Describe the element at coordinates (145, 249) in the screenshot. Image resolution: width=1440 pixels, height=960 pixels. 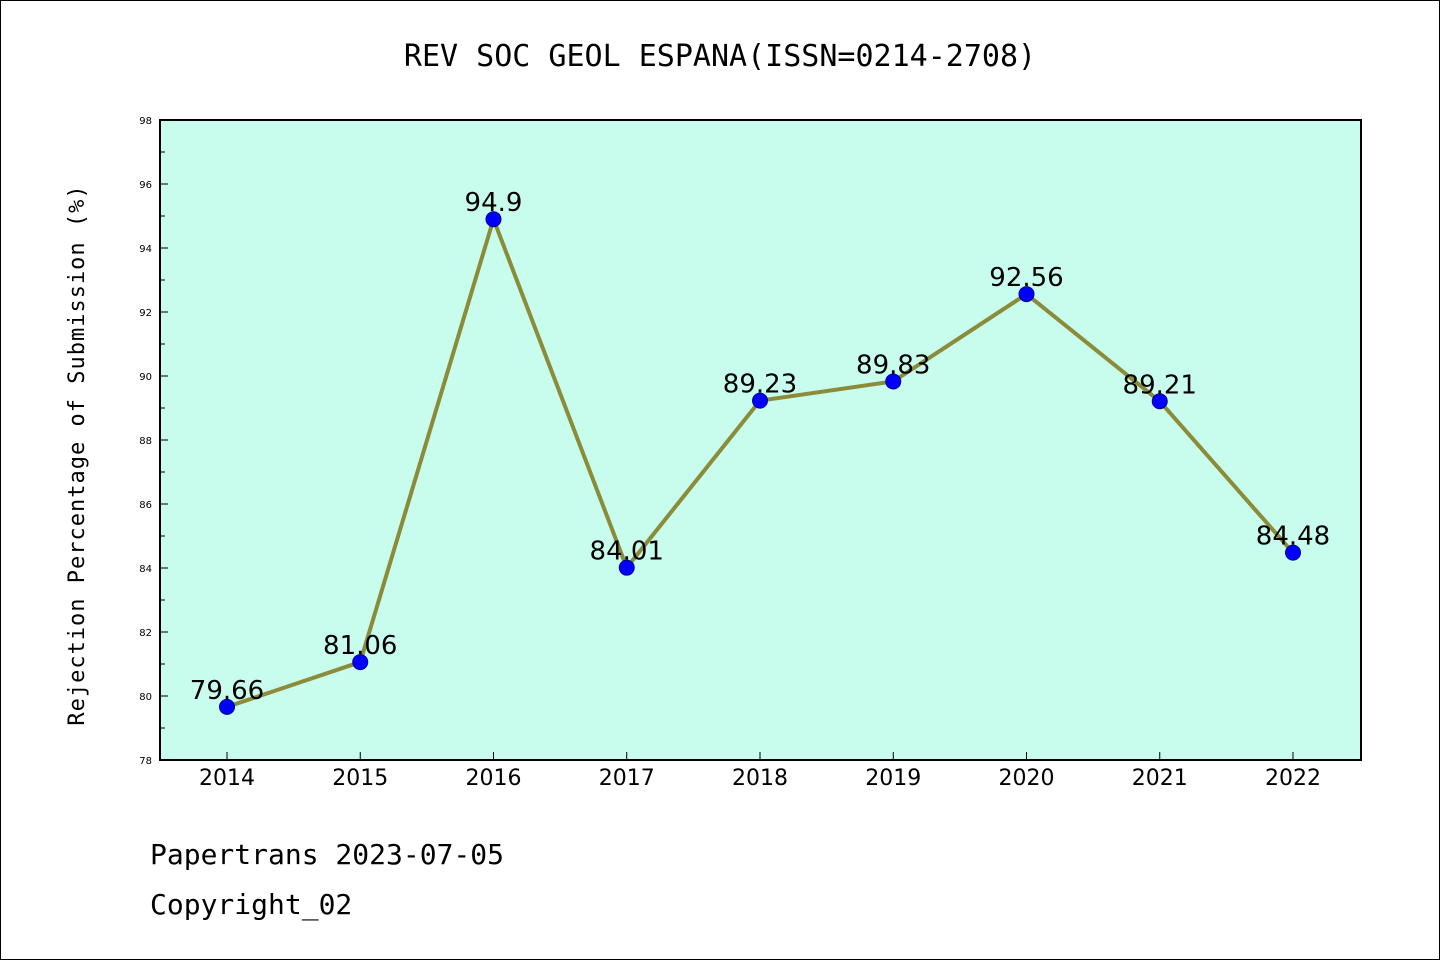
I see `y-tick-label: 94` at that location.